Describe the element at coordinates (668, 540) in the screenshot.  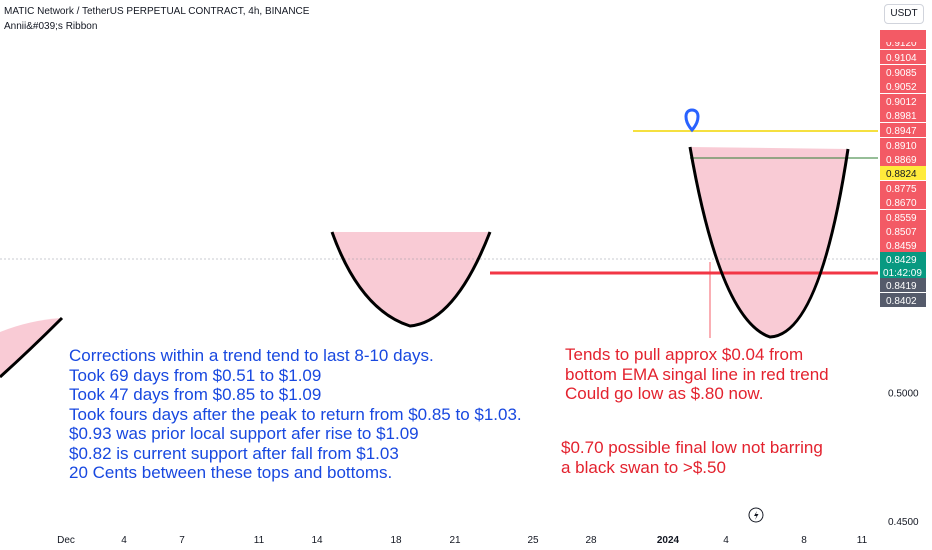
I see `time-tick-label: 2024` at that location.